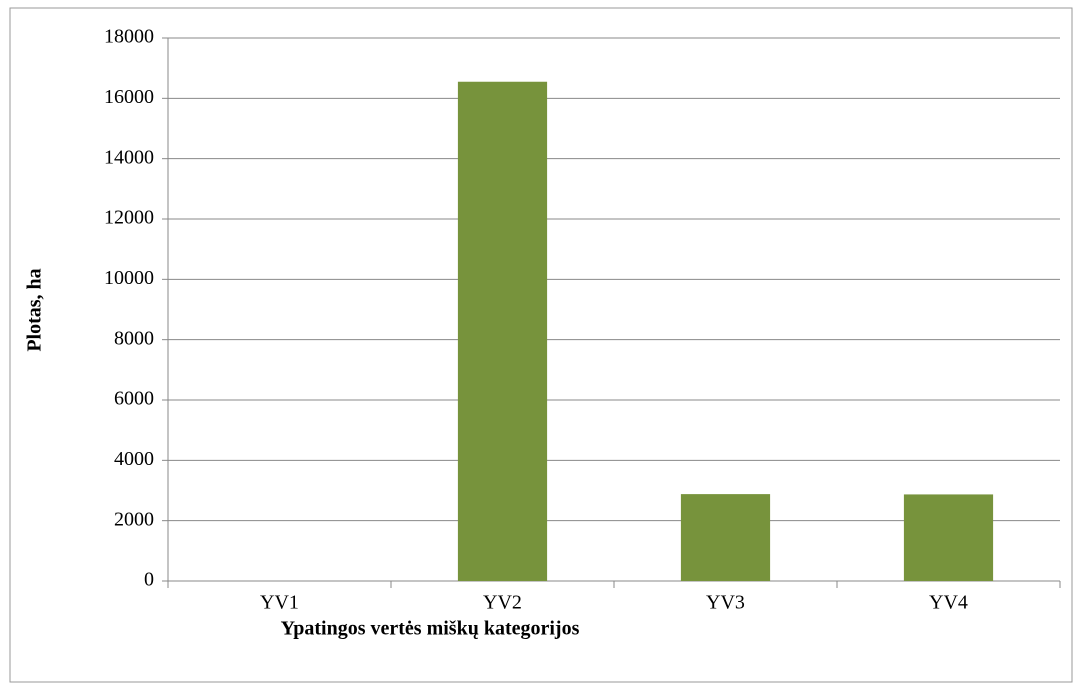 The width and height of the screenshot is (1082, 692). I want to click on x-tick-label: YV1, so click(279, 603).